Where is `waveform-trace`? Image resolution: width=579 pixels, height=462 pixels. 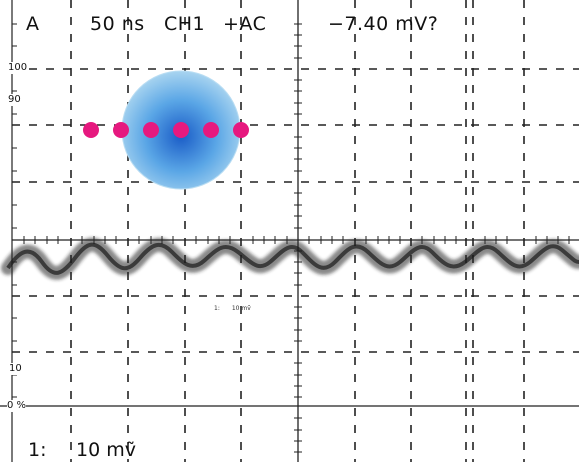
waveform-trace is located at coordinates (290, 258).